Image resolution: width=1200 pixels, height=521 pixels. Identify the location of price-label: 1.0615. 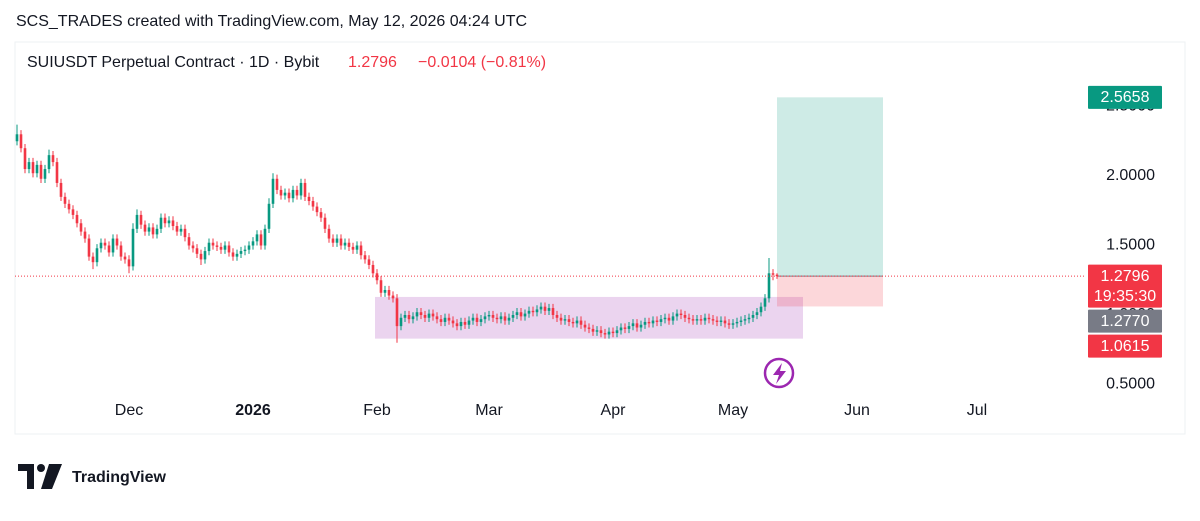
(1125, 346).